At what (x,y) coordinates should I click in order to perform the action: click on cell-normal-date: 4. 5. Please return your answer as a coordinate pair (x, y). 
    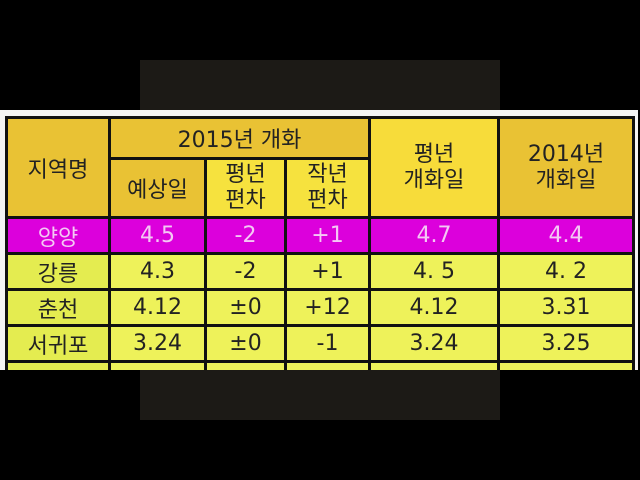
    Looking at the image, I should click on (434, 271).